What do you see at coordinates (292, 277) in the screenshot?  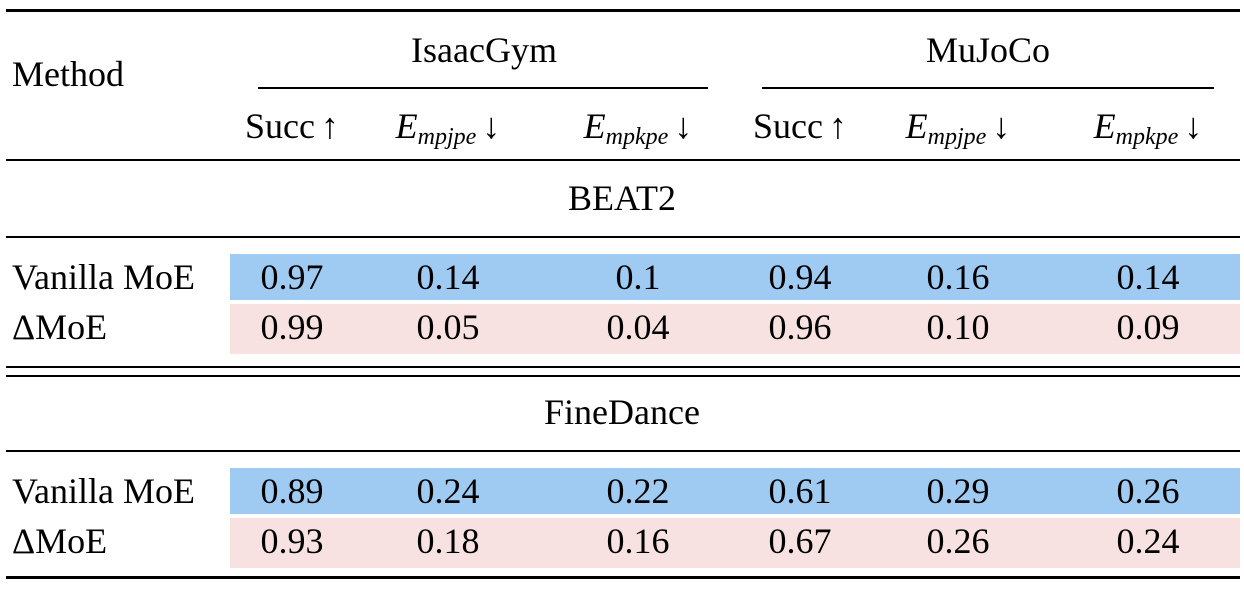 I see `cell-value: 0.97` at bounding box center [292, 277].